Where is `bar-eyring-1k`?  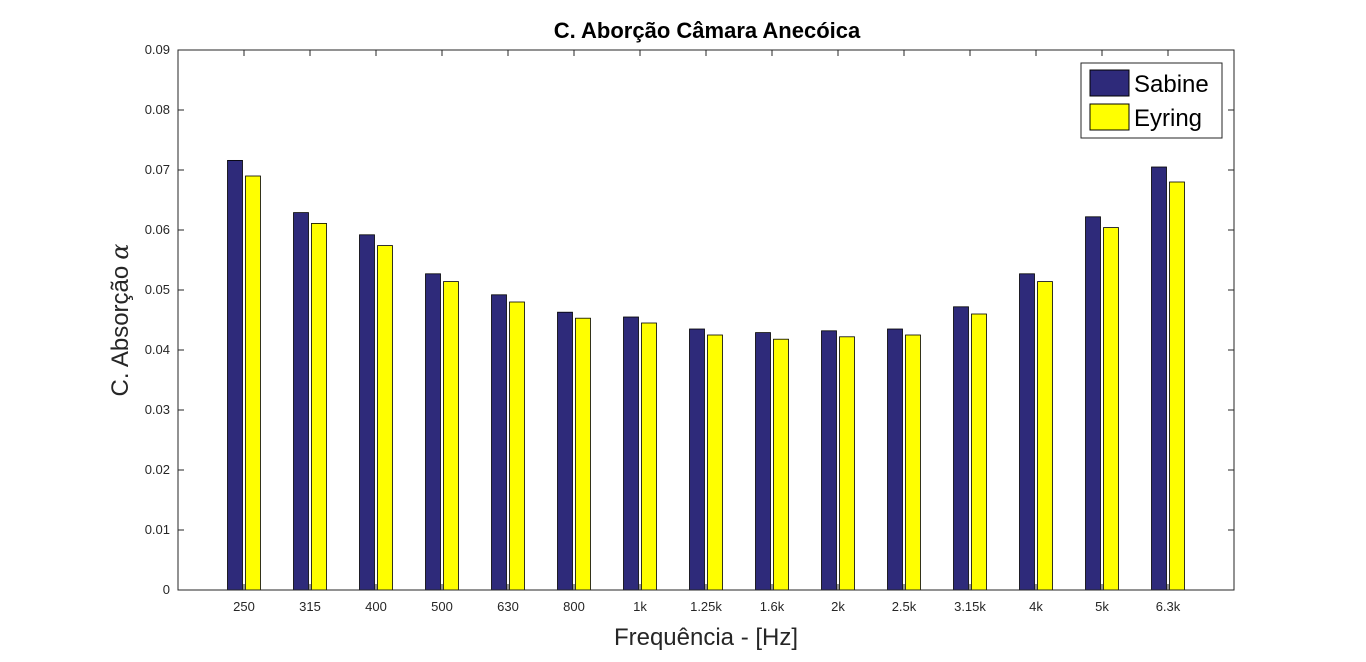
bar-eyring-1k is located at coordinates (649, 456).